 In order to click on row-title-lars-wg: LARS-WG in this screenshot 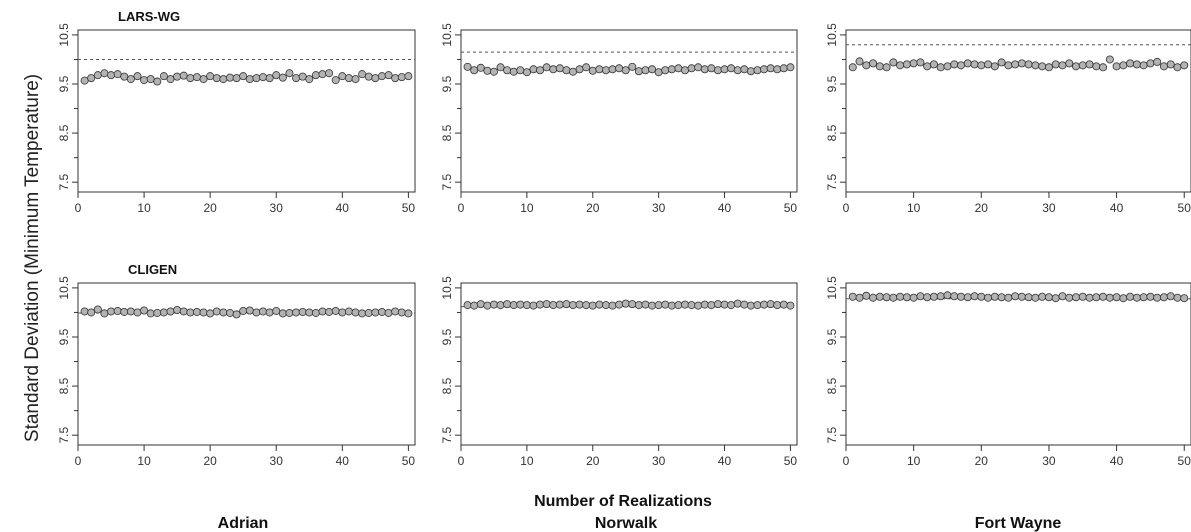, I will do `click(149, 16)`.